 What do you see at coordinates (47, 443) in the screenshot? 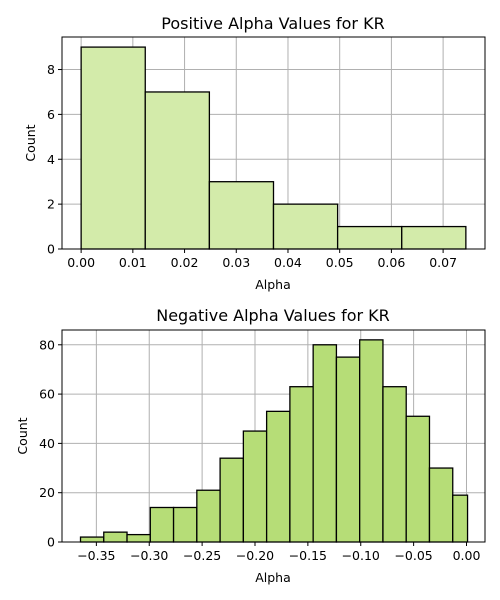
I see `y-tick-label: 40` at bounding box center [47, 443].